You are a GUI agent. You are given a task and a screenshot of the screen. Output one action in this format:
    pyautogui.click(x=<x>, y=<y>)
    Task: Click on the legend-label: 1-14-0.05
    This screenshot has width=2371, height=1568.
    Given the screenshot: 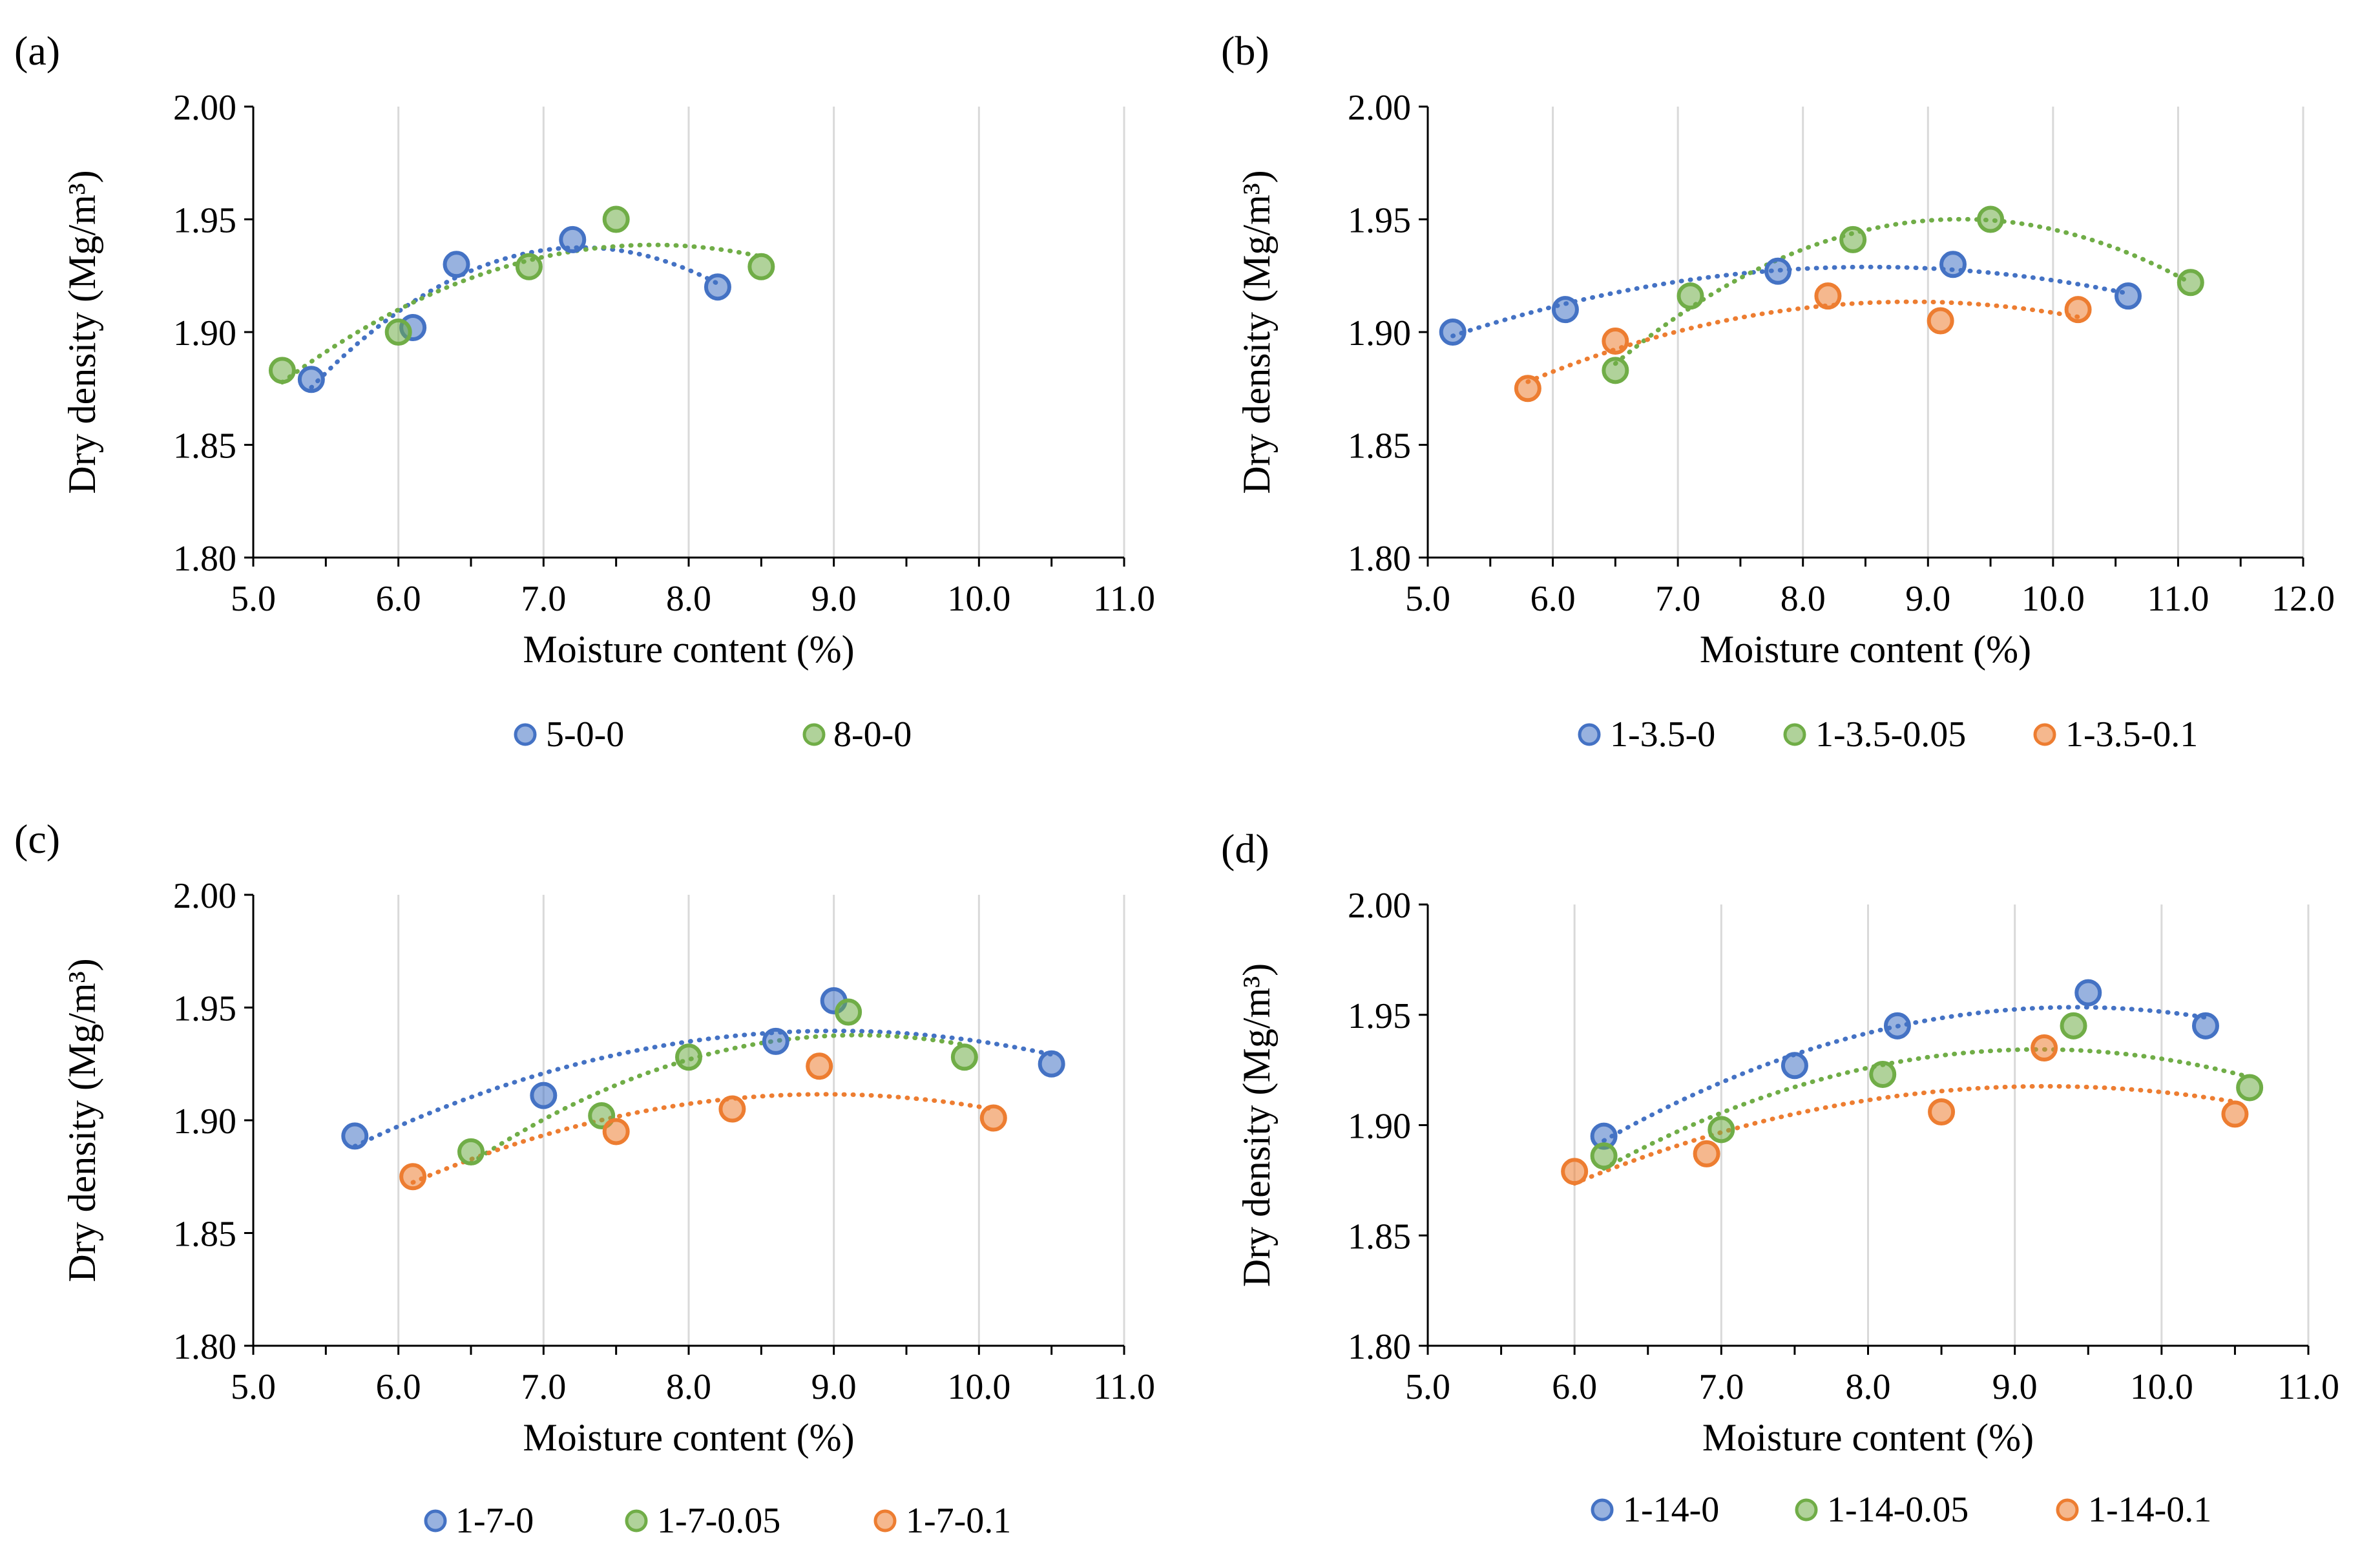 What is the action you would take?
    pyautogui.click(x=1898, y=1510)
    